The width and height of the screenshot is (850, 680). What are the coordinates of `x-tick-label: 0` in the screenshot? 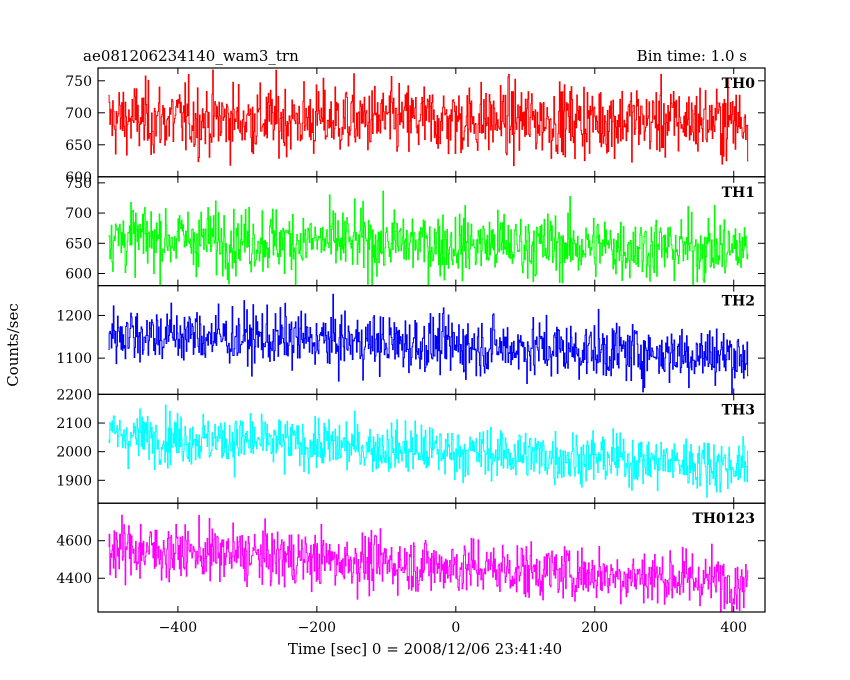 It's located at (455, 628).